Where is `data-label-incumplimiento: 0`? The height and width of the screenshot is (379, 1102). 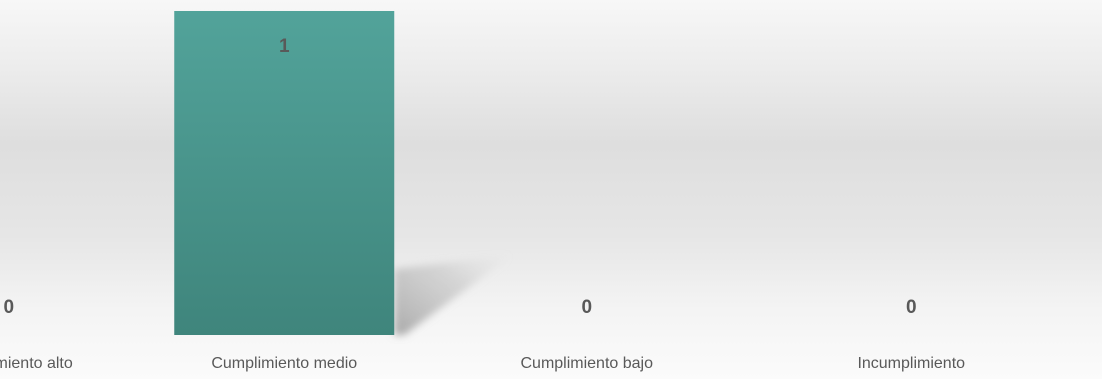
data-label-incumplimiento: 0 is located at coordinates (911, 307).